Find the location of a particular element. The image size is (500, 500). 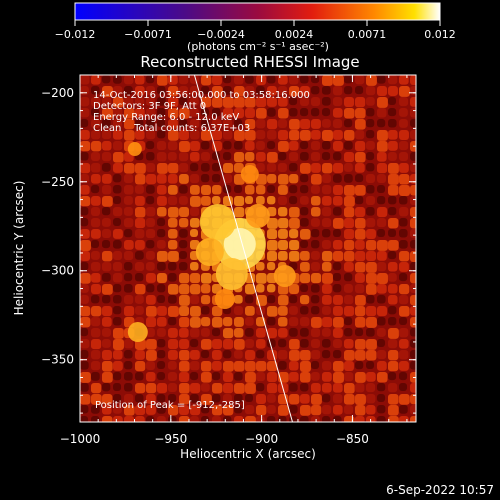

annotation-detectors: Detectors: 3F 9F, Att 0 is located at coordinates (149, 106).